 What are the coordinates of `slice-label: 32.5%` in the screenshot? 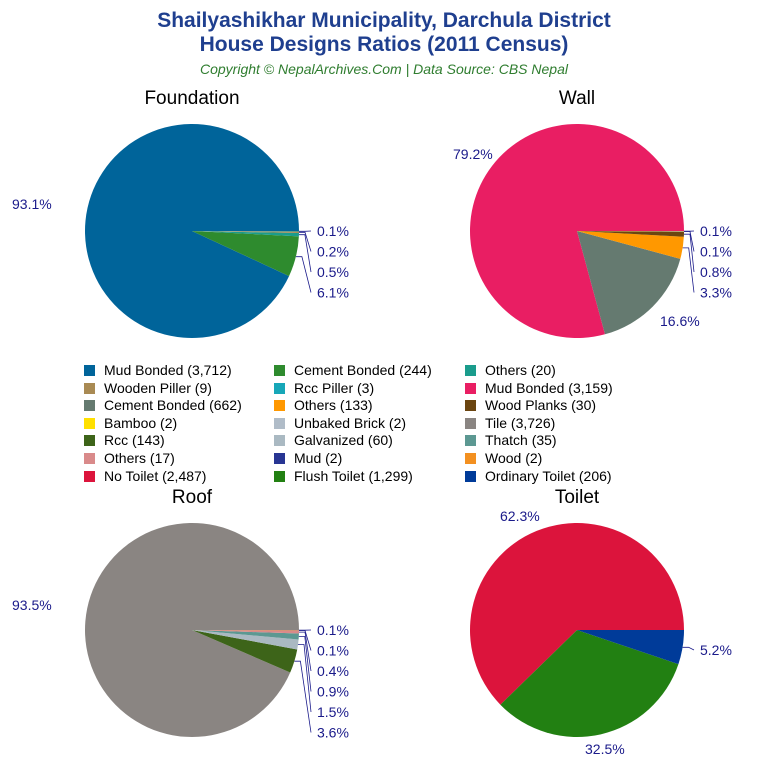 It's located at (605, 749).